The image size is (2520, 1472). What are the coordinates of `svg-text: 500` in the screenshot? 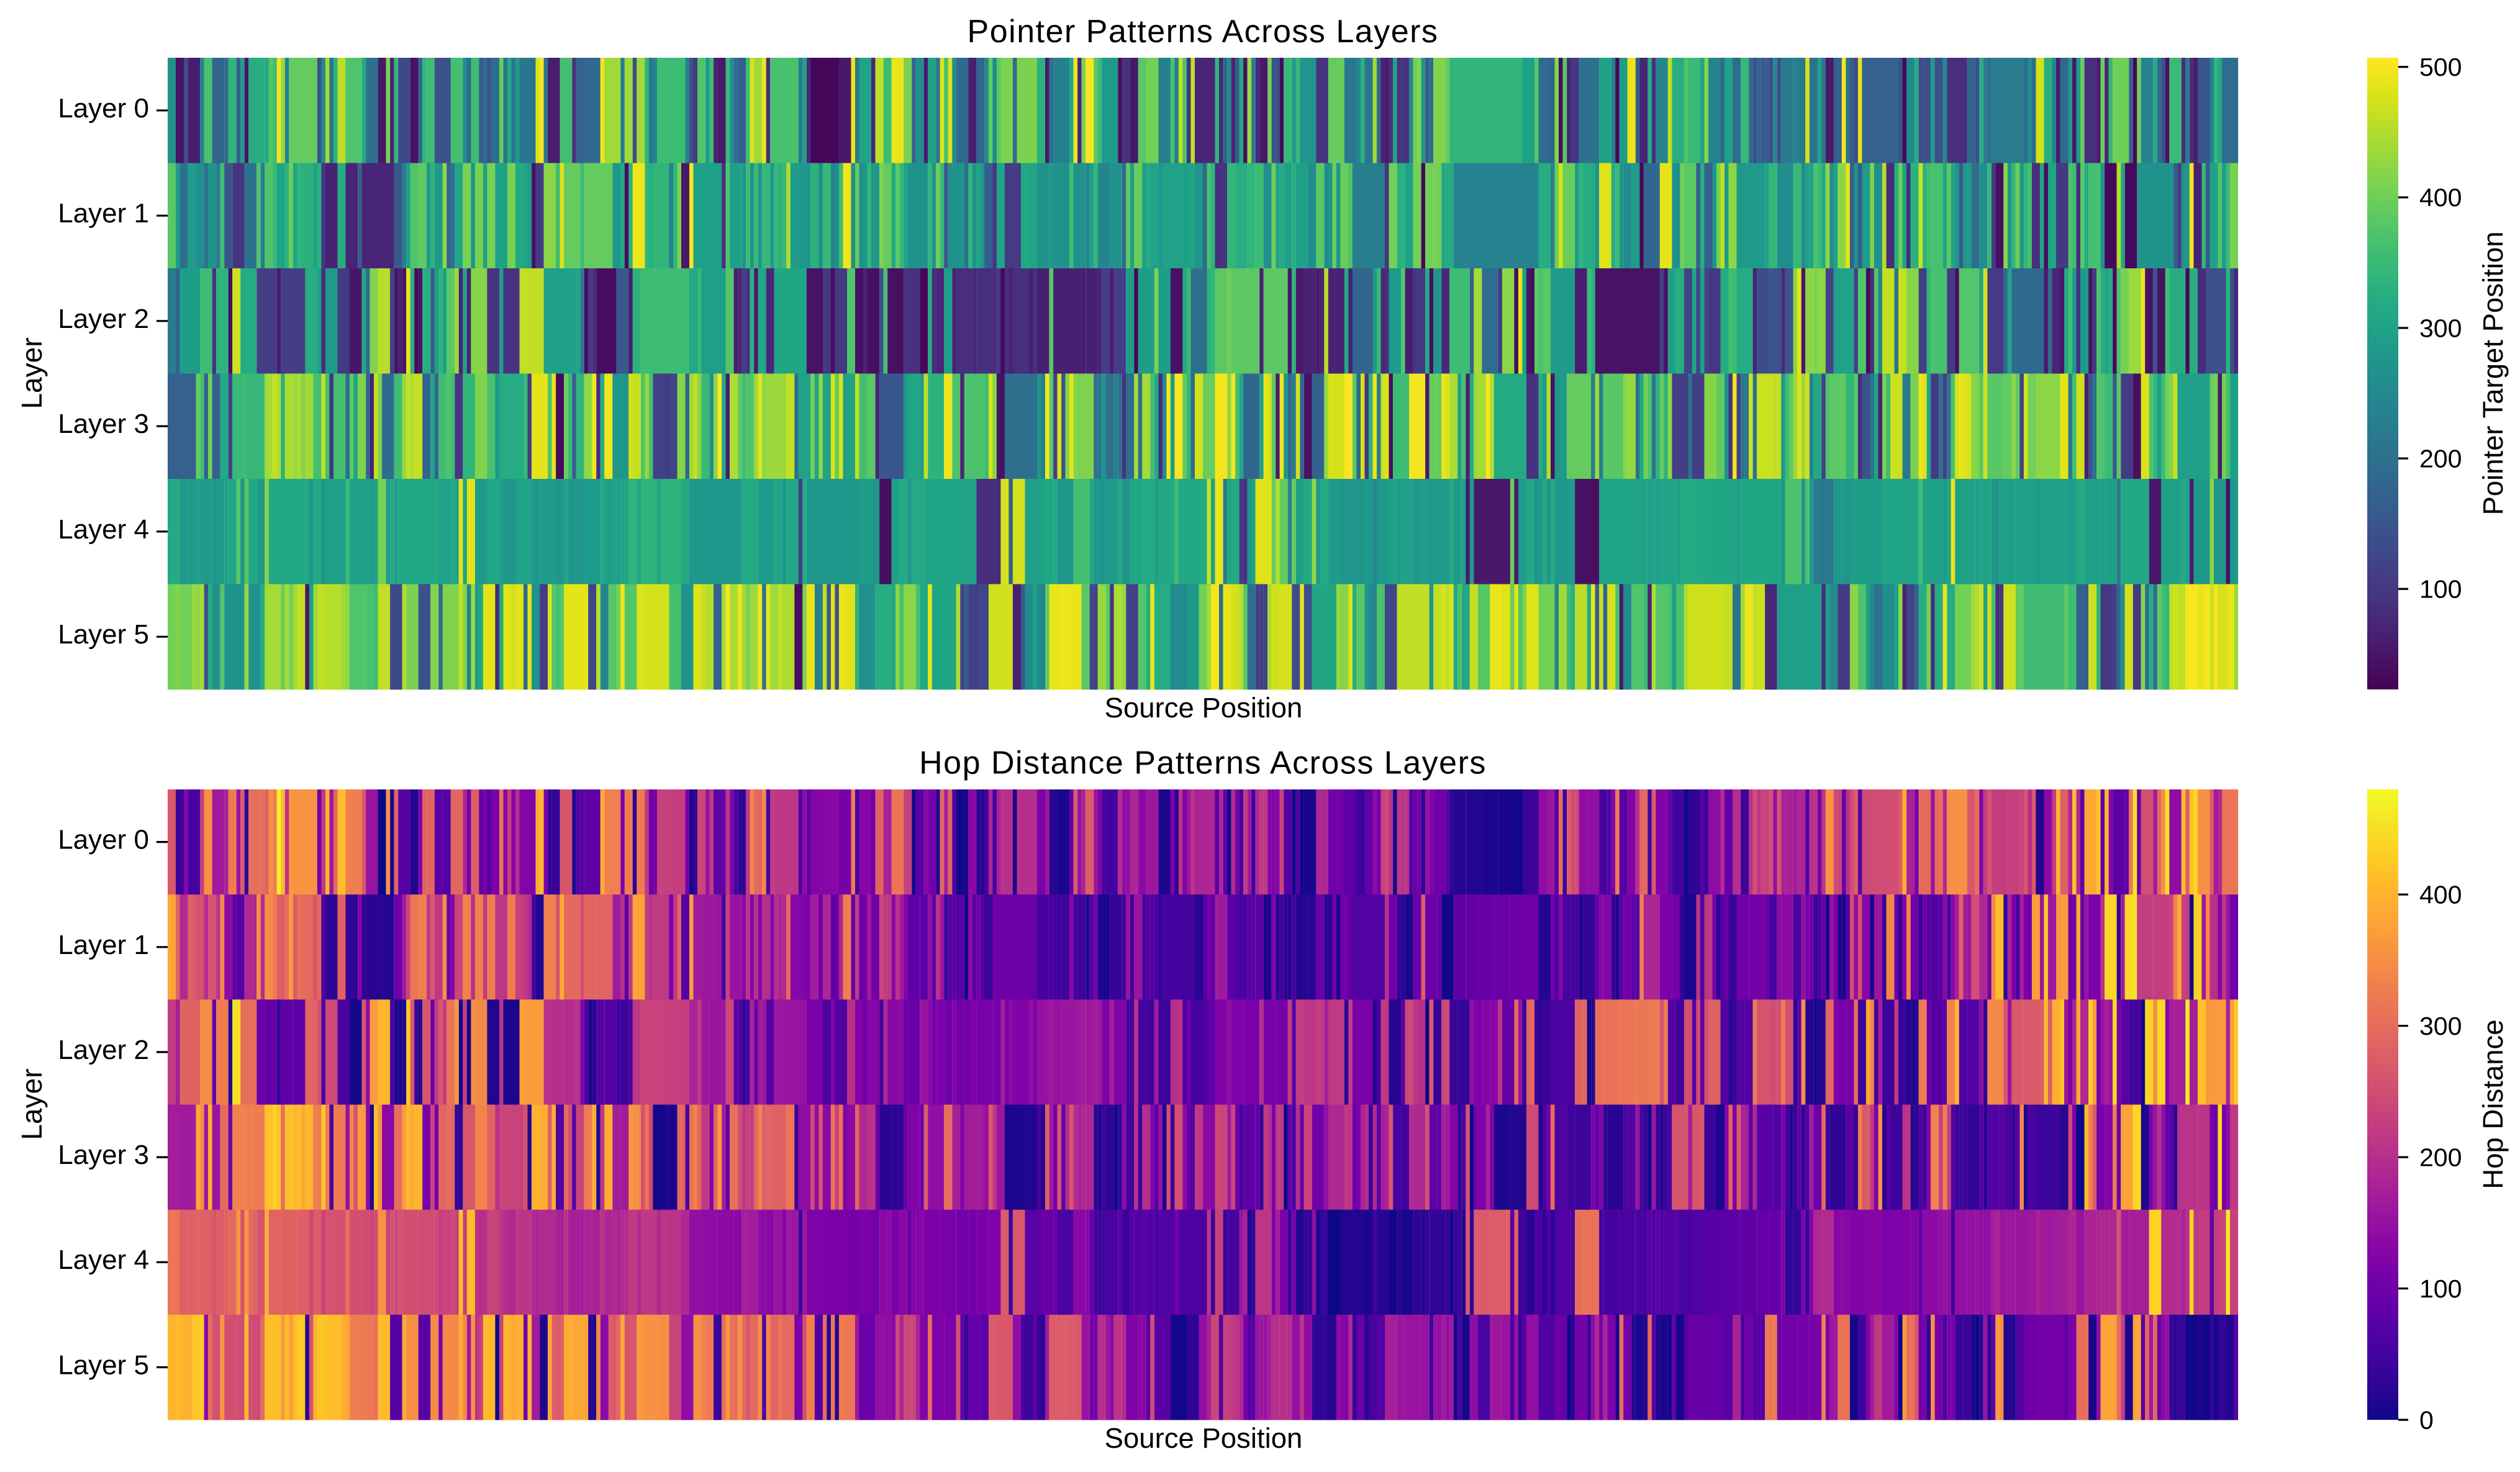 It's located at (2441, 67).